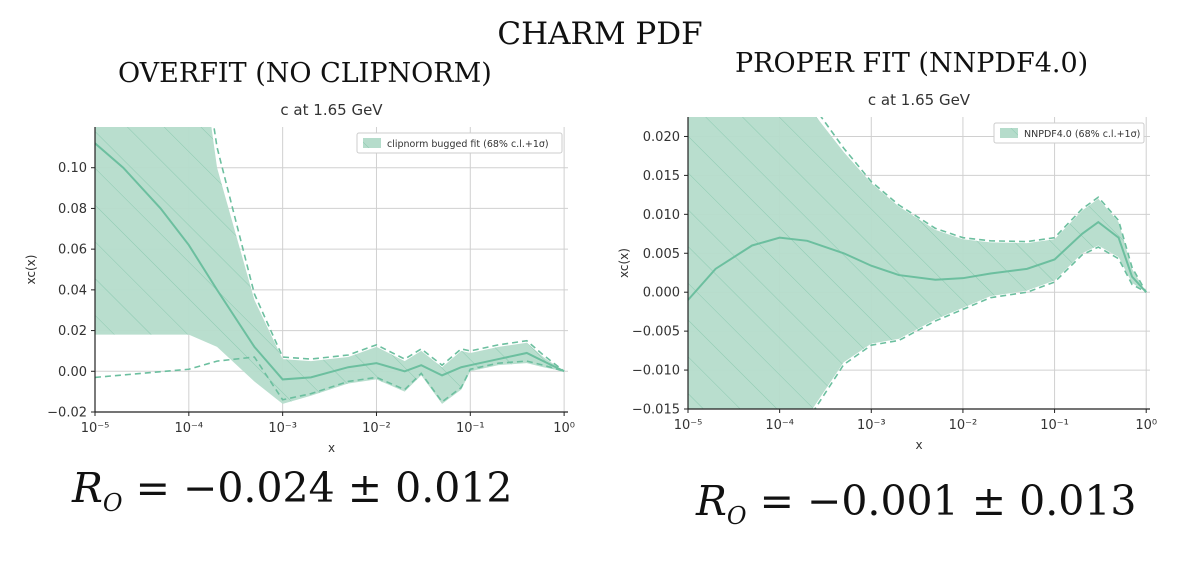 The image size is (1200, 571). I want to click on left-panel-heading: OVERFIT (NO CLIPNORM), so click(305, 73).